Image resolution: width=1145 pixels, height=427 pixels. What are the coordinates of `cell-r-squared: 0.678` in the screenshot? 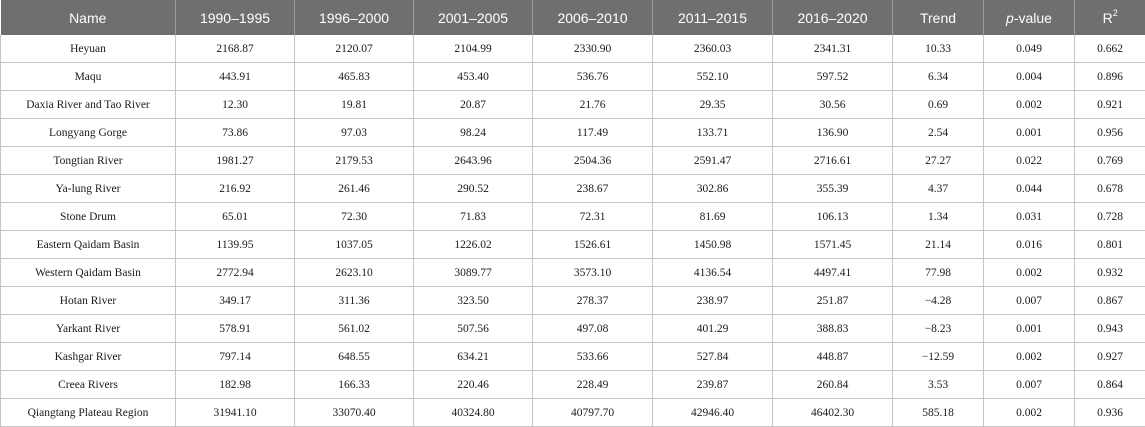 It's located at (1110, 189).